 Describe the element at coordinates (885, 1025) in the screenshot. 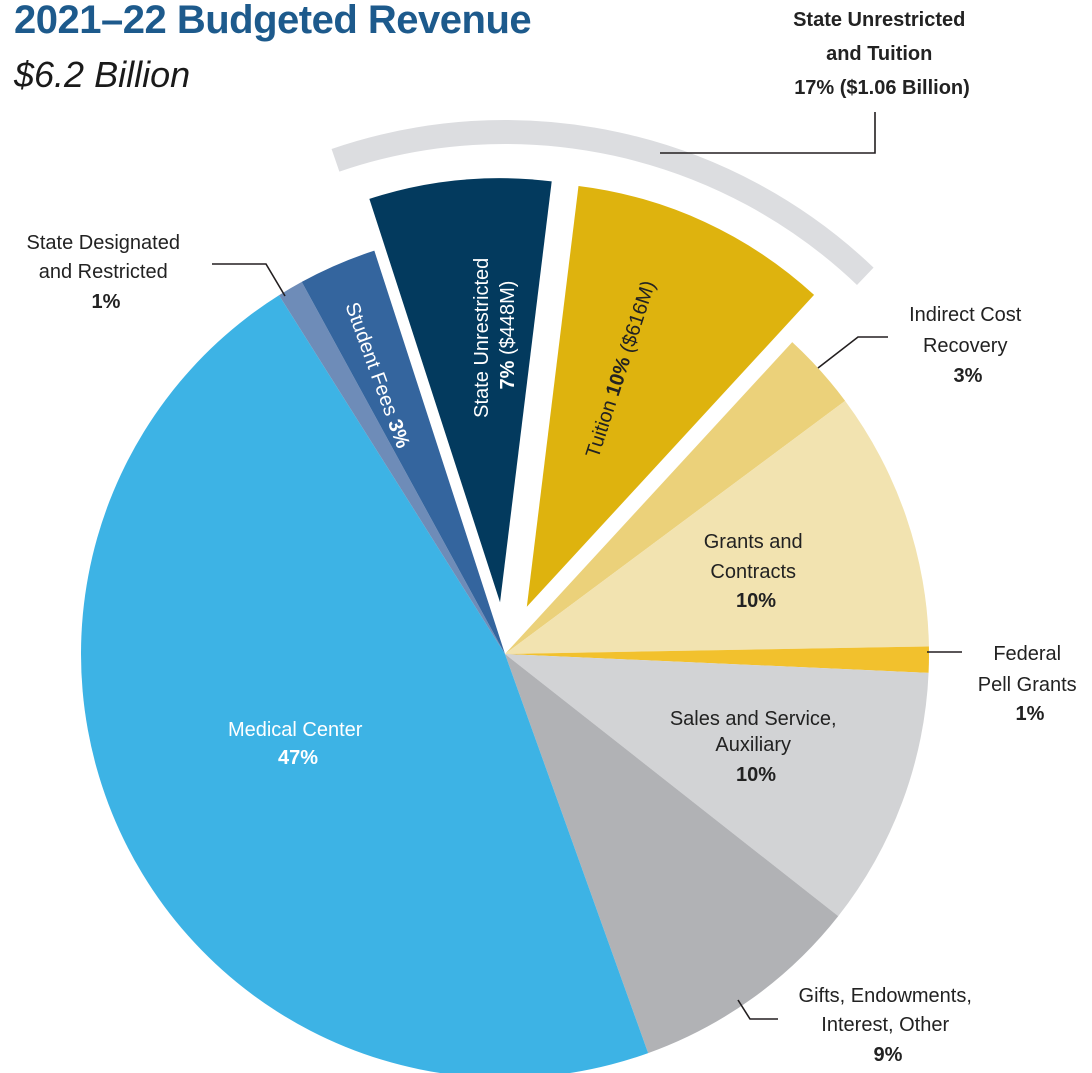

I see `gifts-label-line-2: Interest, Other` at that location.